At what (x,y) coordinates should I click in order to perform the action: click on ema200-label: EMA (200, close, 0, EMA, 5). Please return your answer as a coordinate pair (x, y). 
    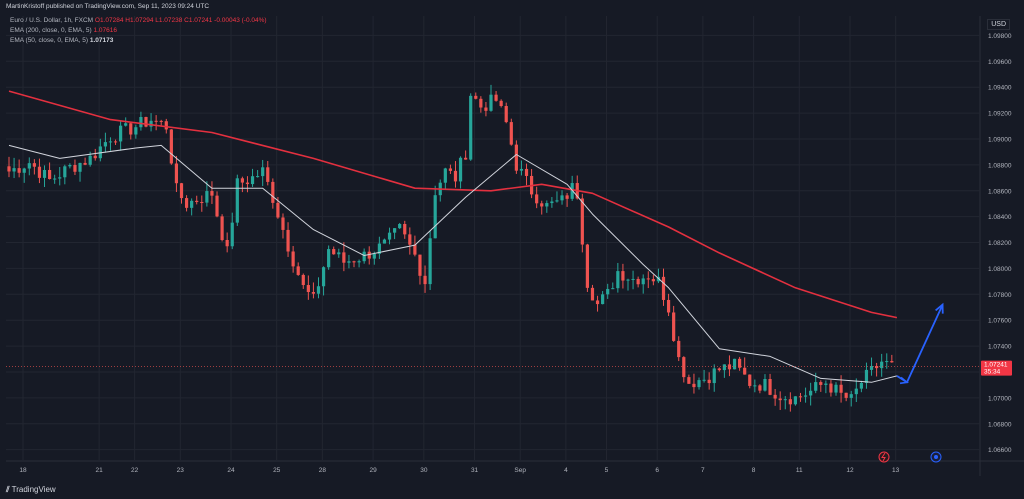
    Looking at the image, I should click on (51, 30).